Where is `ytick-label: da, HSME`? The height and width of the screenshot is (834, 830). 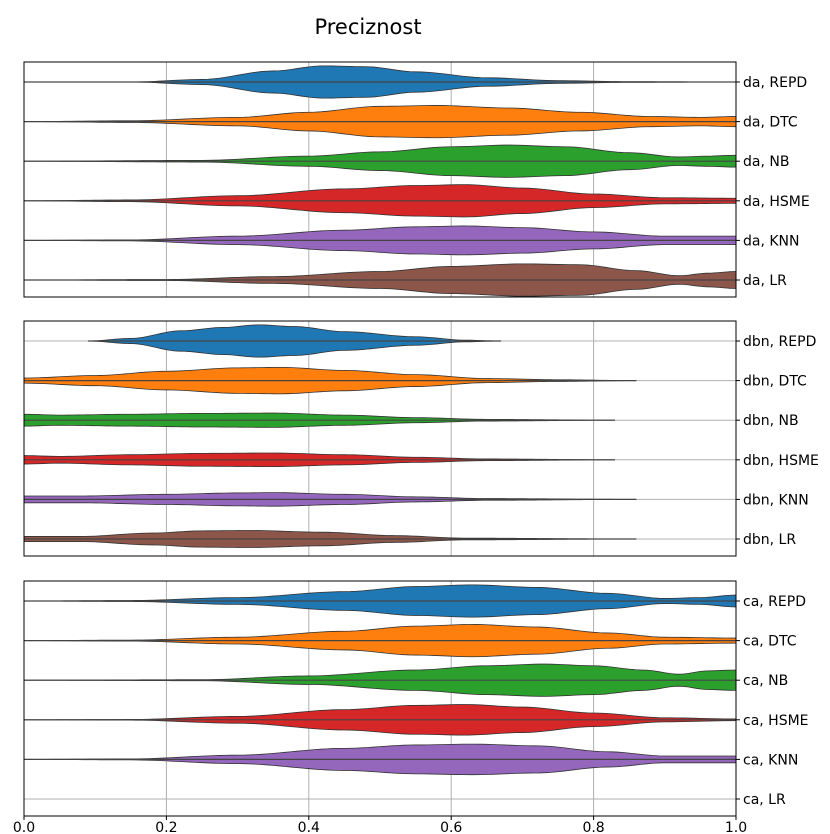 ytick-label: da, HSME is located at coordinates (776, 202).